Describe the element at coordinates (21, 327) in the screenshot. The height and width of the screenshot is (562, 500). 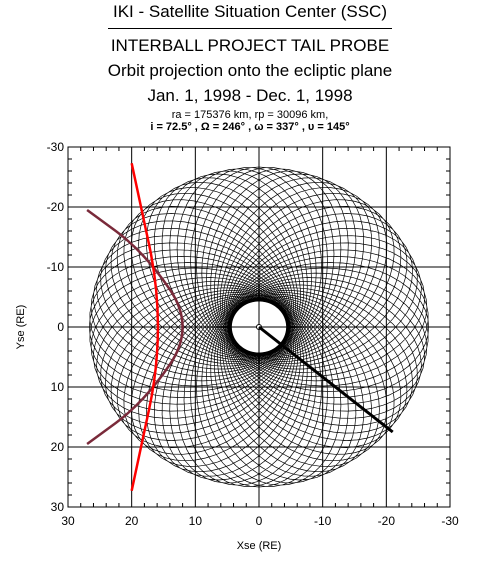
I see `y-axis-label: Yse (RE)` at that location.